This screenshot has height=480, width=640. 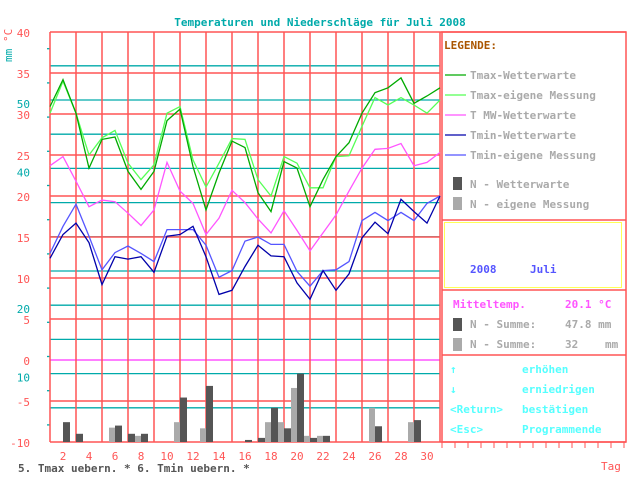 I want to click on series-line-tmin-eigene-messung, so click(x=245, y=241).